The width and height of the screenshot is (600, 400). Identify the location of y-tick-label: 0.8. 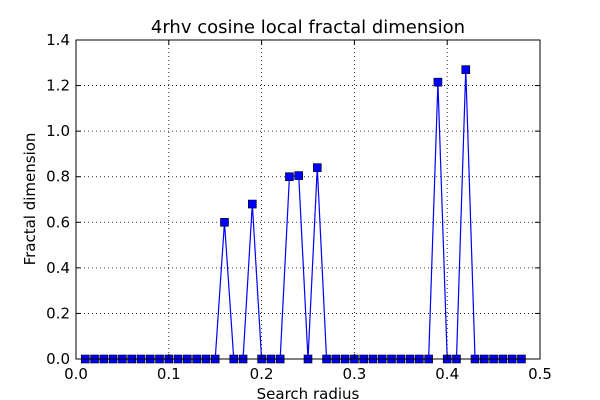
(58, 177).